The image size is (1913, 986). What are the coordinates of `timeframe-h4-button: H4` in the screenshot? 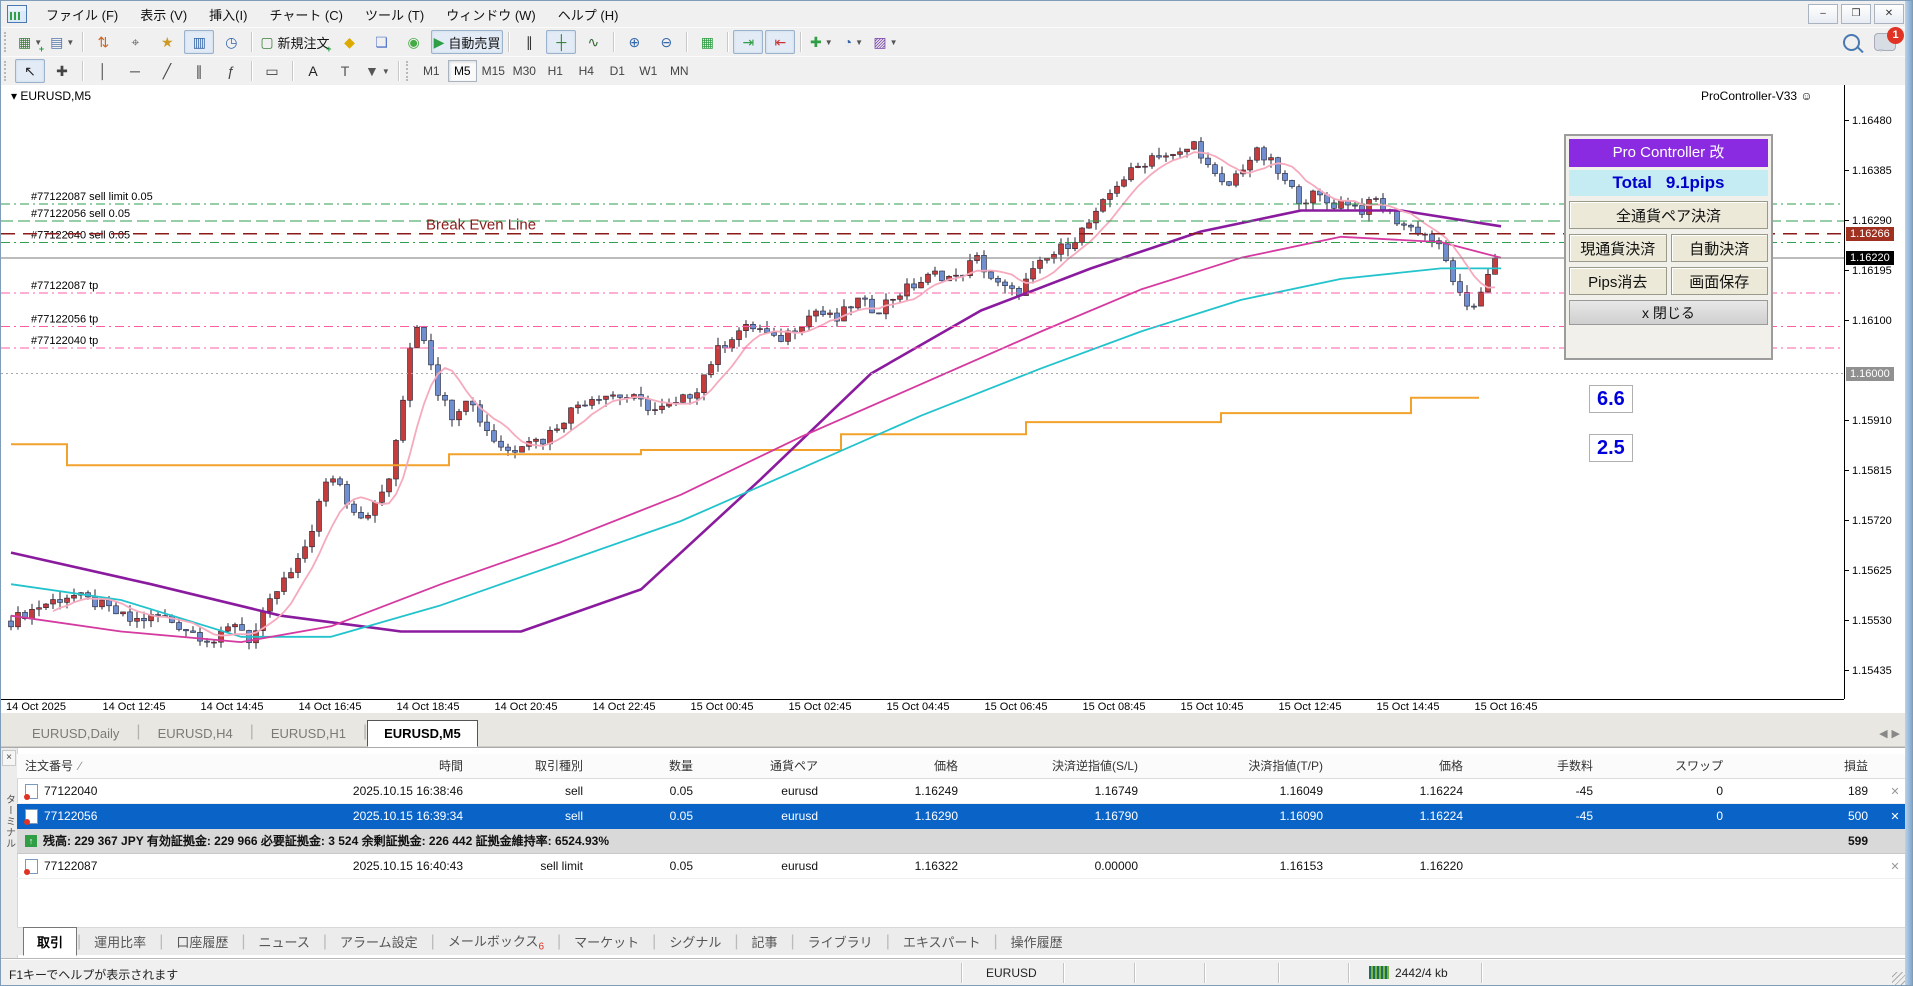 It's located at (586, 71).